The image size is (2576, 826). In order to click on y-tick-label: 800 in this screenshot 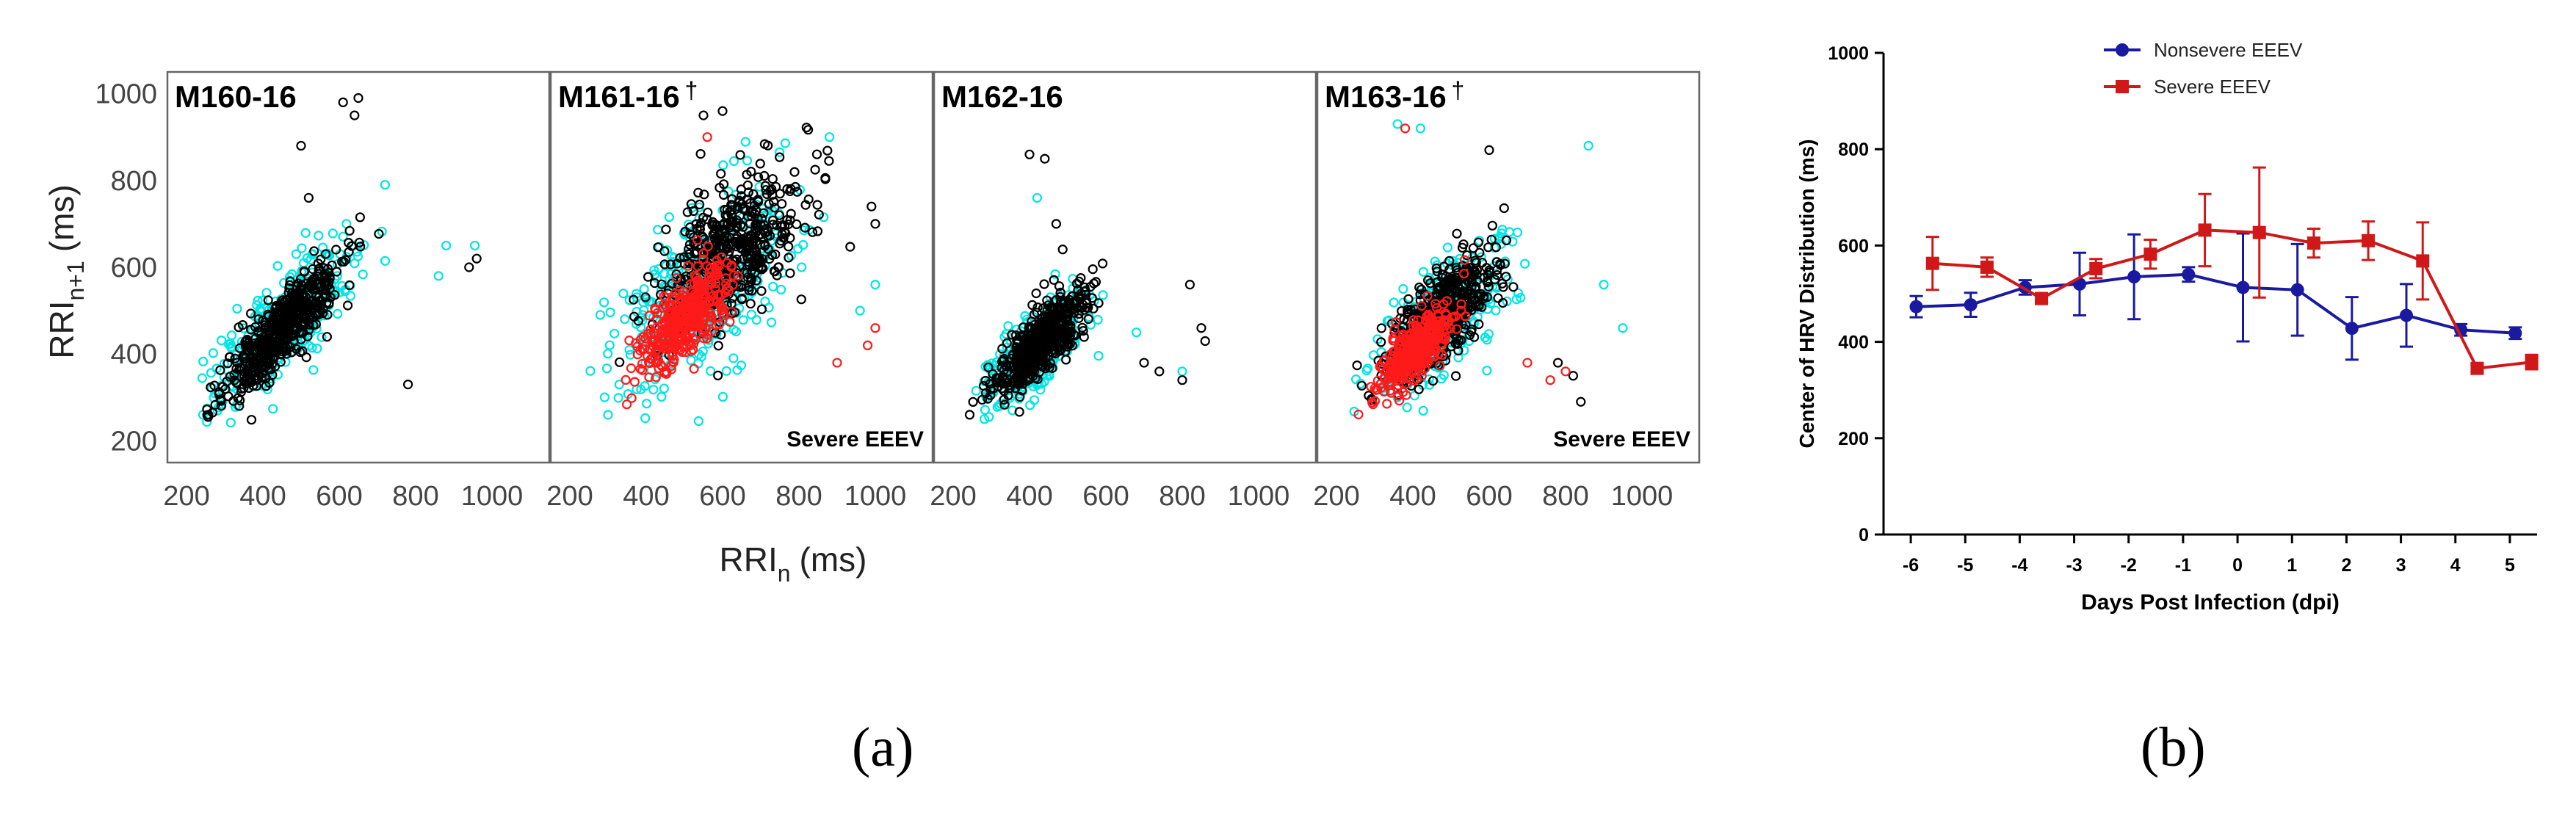, I will do `click(134, 181)`.